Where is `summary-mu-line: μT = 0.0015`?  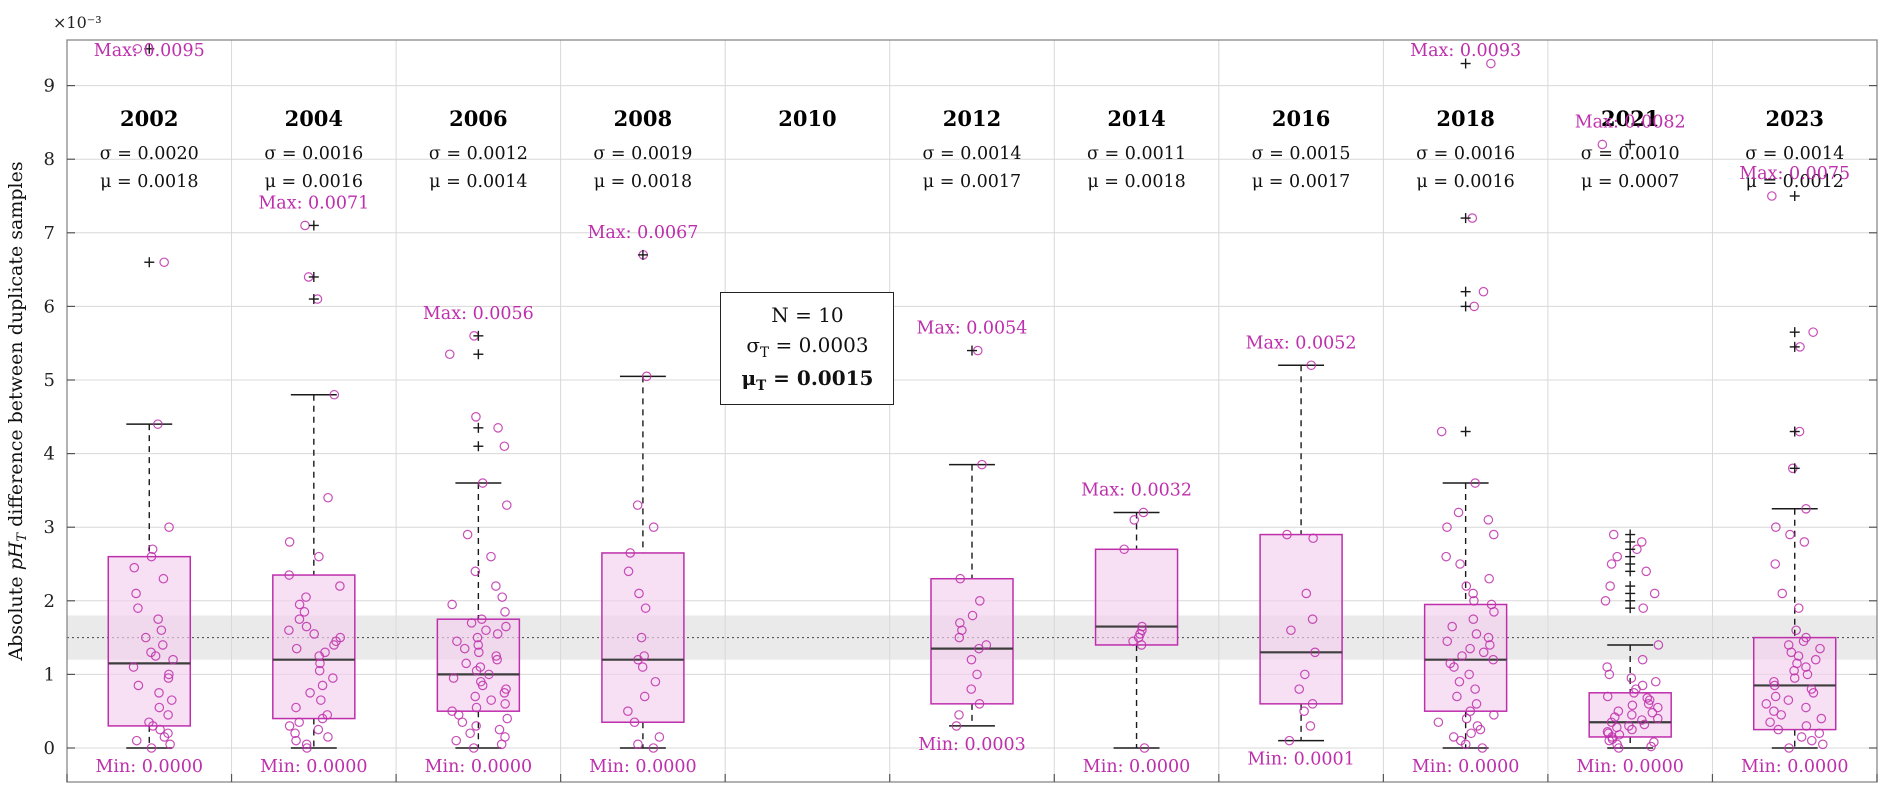 summary-mu-line: μT = 0.0015 is located at coordinates (807, 380).